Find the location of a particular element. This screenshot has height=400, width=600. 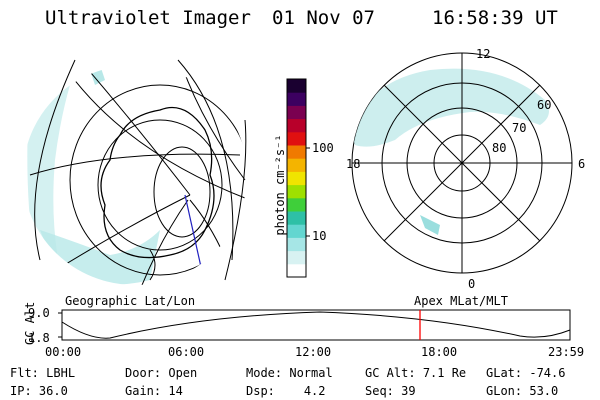

info-gc-alt: GC Alt: 7.1 Re is located at coordinates (416, 373).